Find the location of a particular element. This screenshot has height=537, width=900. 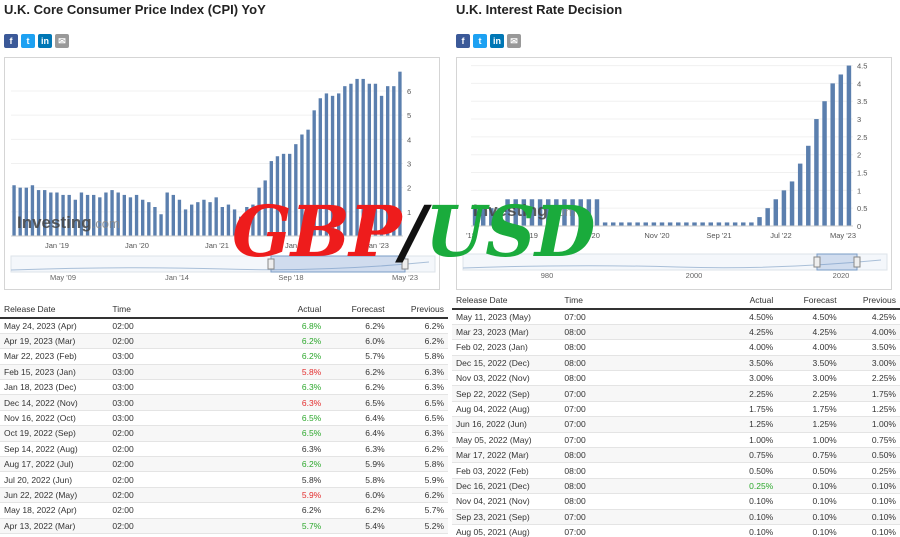

actual-cell: 1.25% is located at coordinates (745, 424).